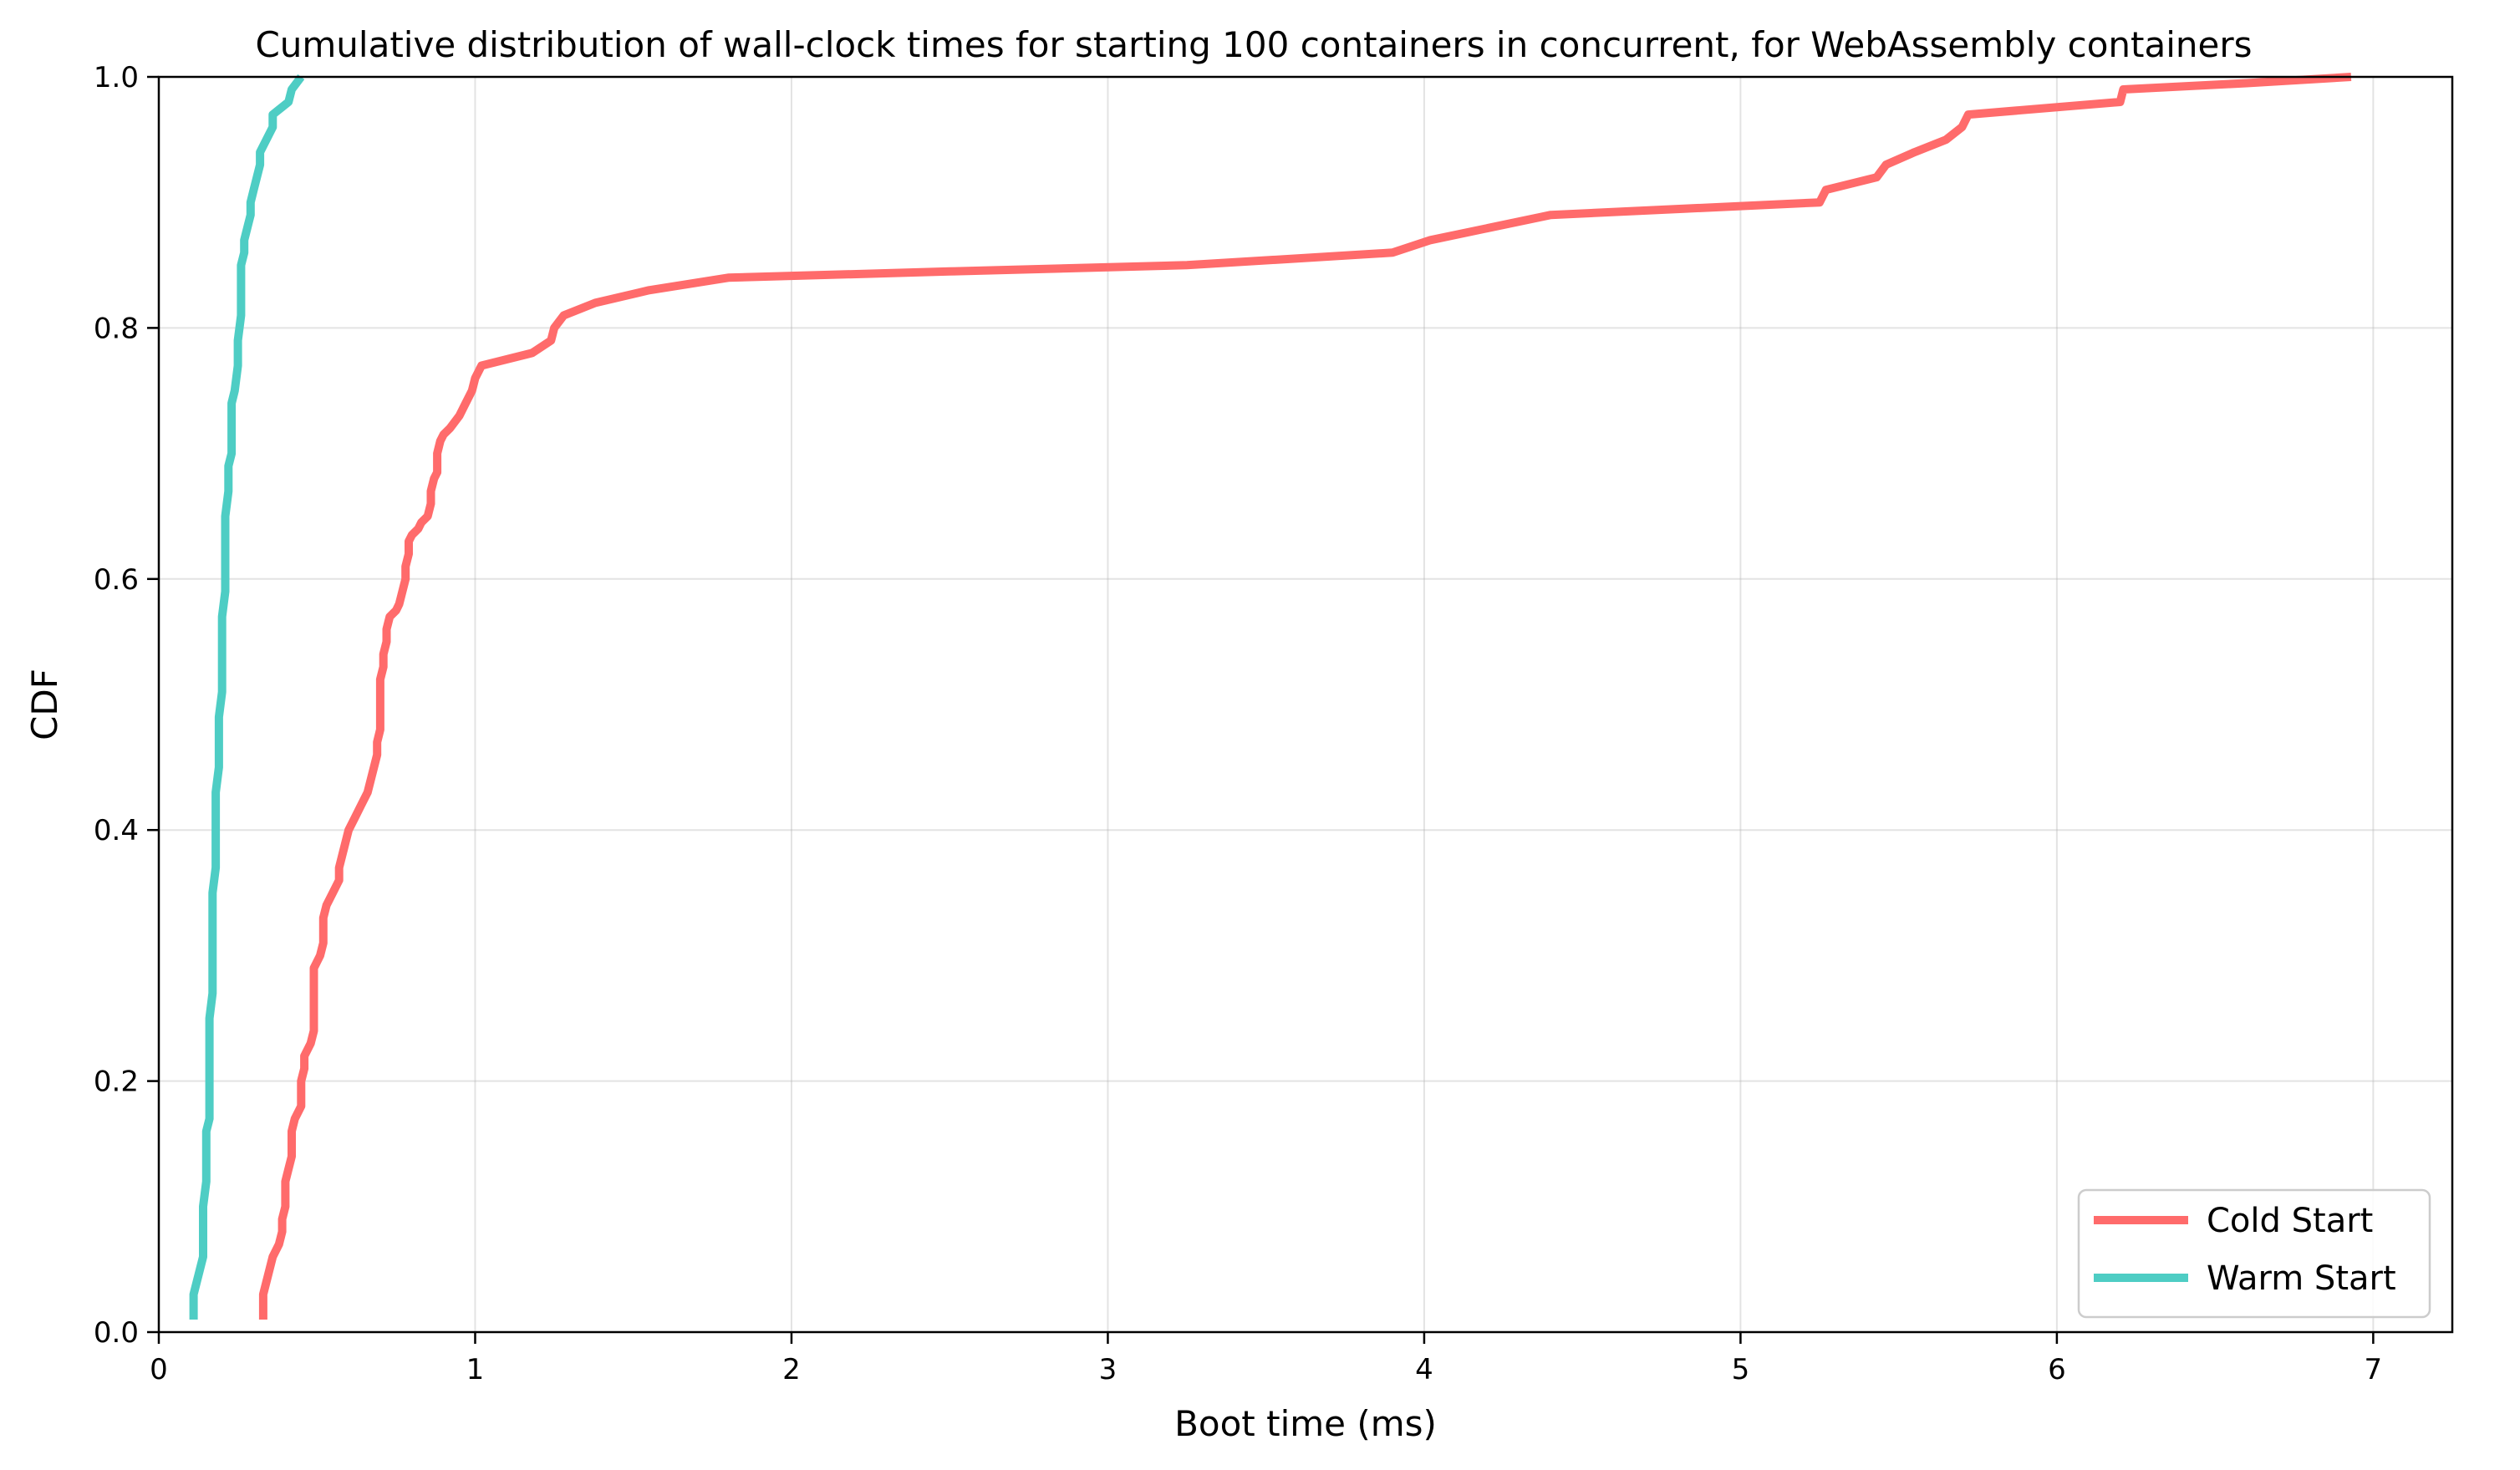 This screenshot has width=2520, height=1470. I want to click on x-tick-label: 5, so click(1741, 1369).